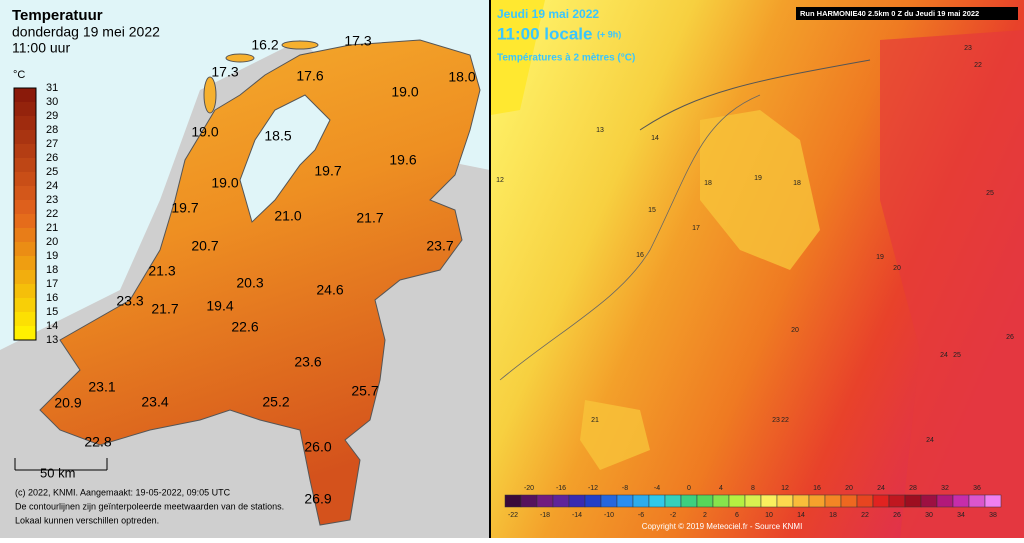 The height and width of the screenshot is (543, 1024). I want to click on colorbar-label: 26, so click(897, 515).